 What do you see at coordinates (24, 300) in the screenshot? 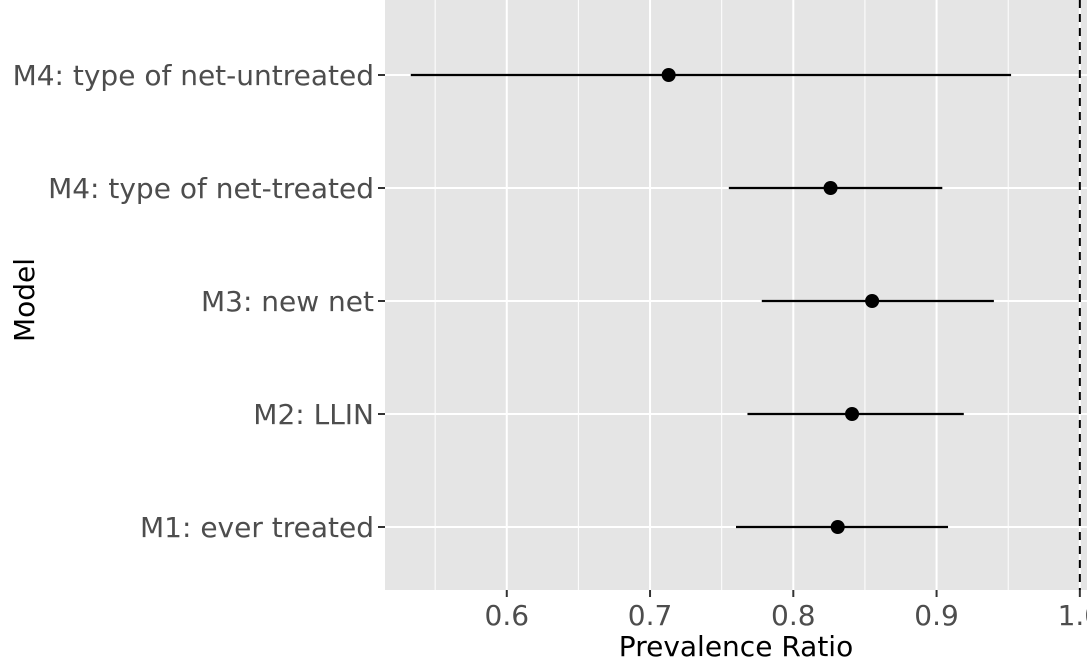
I see `y-axis-title: Model` at bounding box center [24, 300].